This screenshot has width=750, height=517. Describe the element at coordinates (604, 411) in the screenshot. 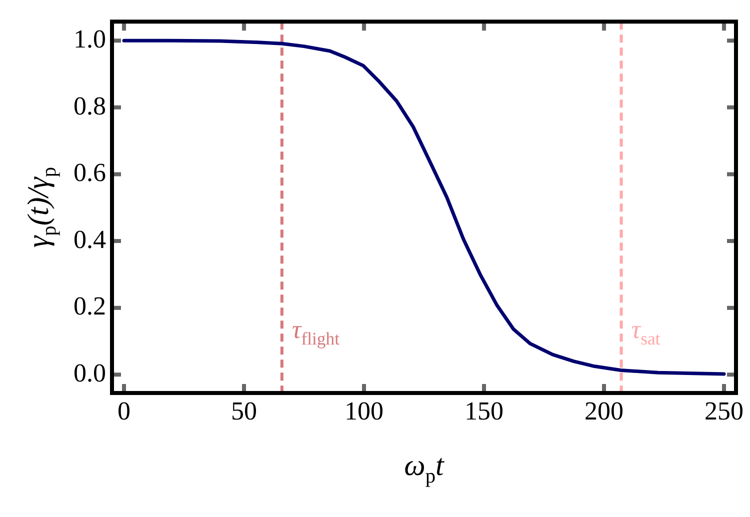

I see `x-tick-label: 200` at that location.